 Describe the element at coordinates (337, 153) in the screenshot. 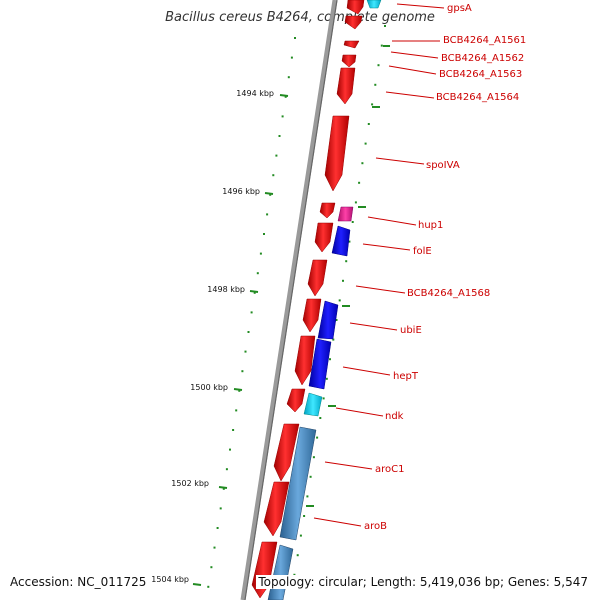

I see `gene-spoIVA` at that location.